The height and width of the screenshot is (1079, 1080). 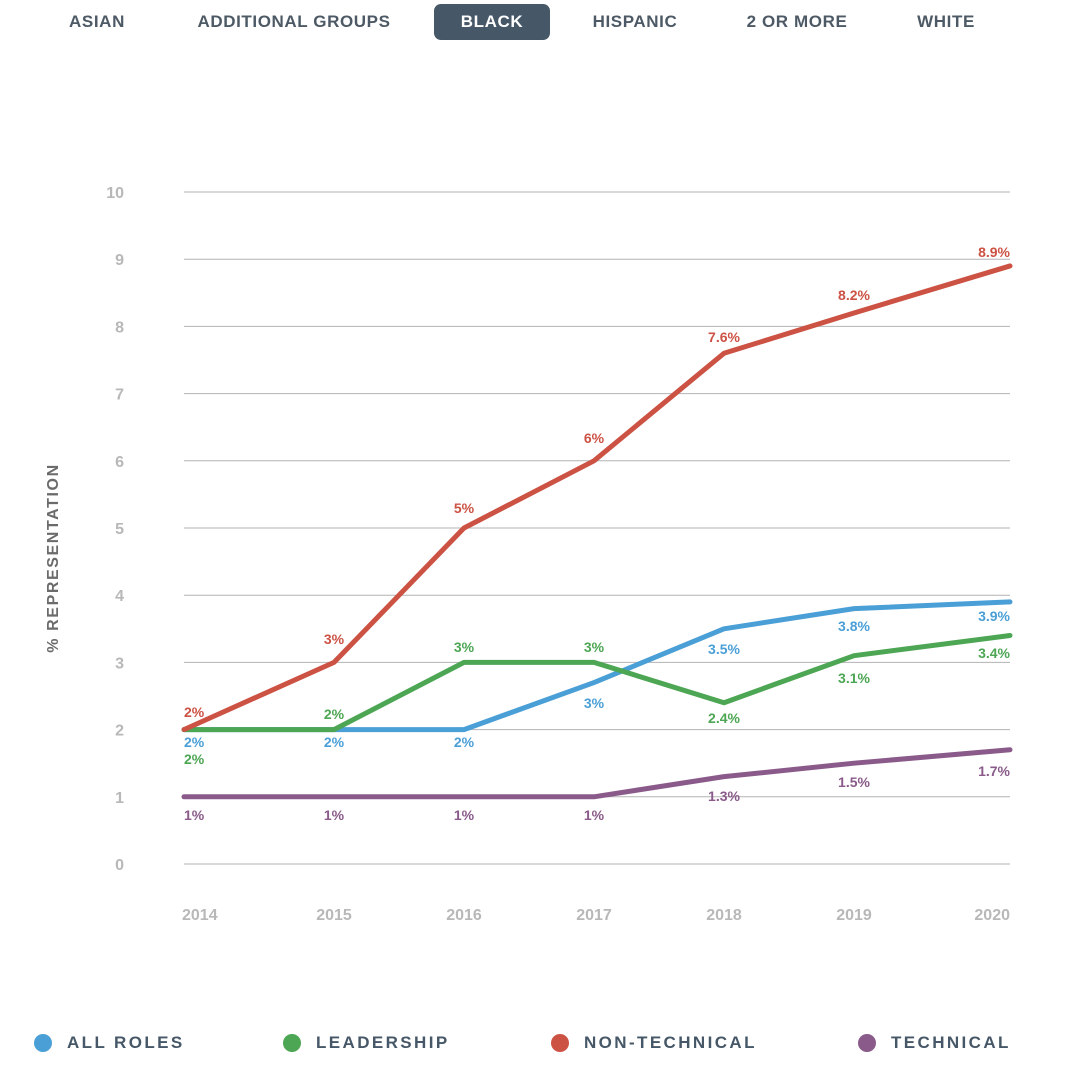 What do you see at coordinates (560, 1043) in the screenshot?
I see `legend-dot-non-technical` at bounding box center [560, 1043].